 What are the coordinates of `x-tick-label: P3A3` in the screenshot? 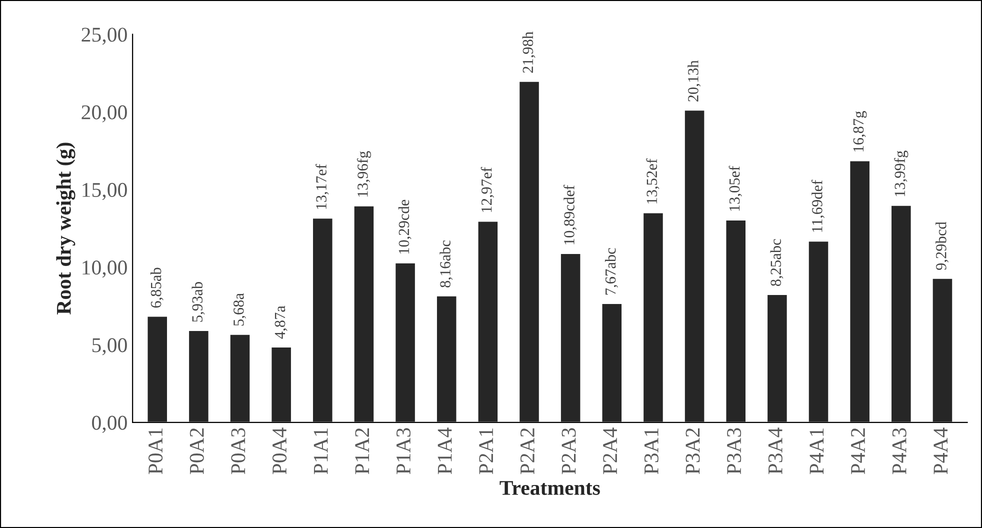 It's located at (734, 451).